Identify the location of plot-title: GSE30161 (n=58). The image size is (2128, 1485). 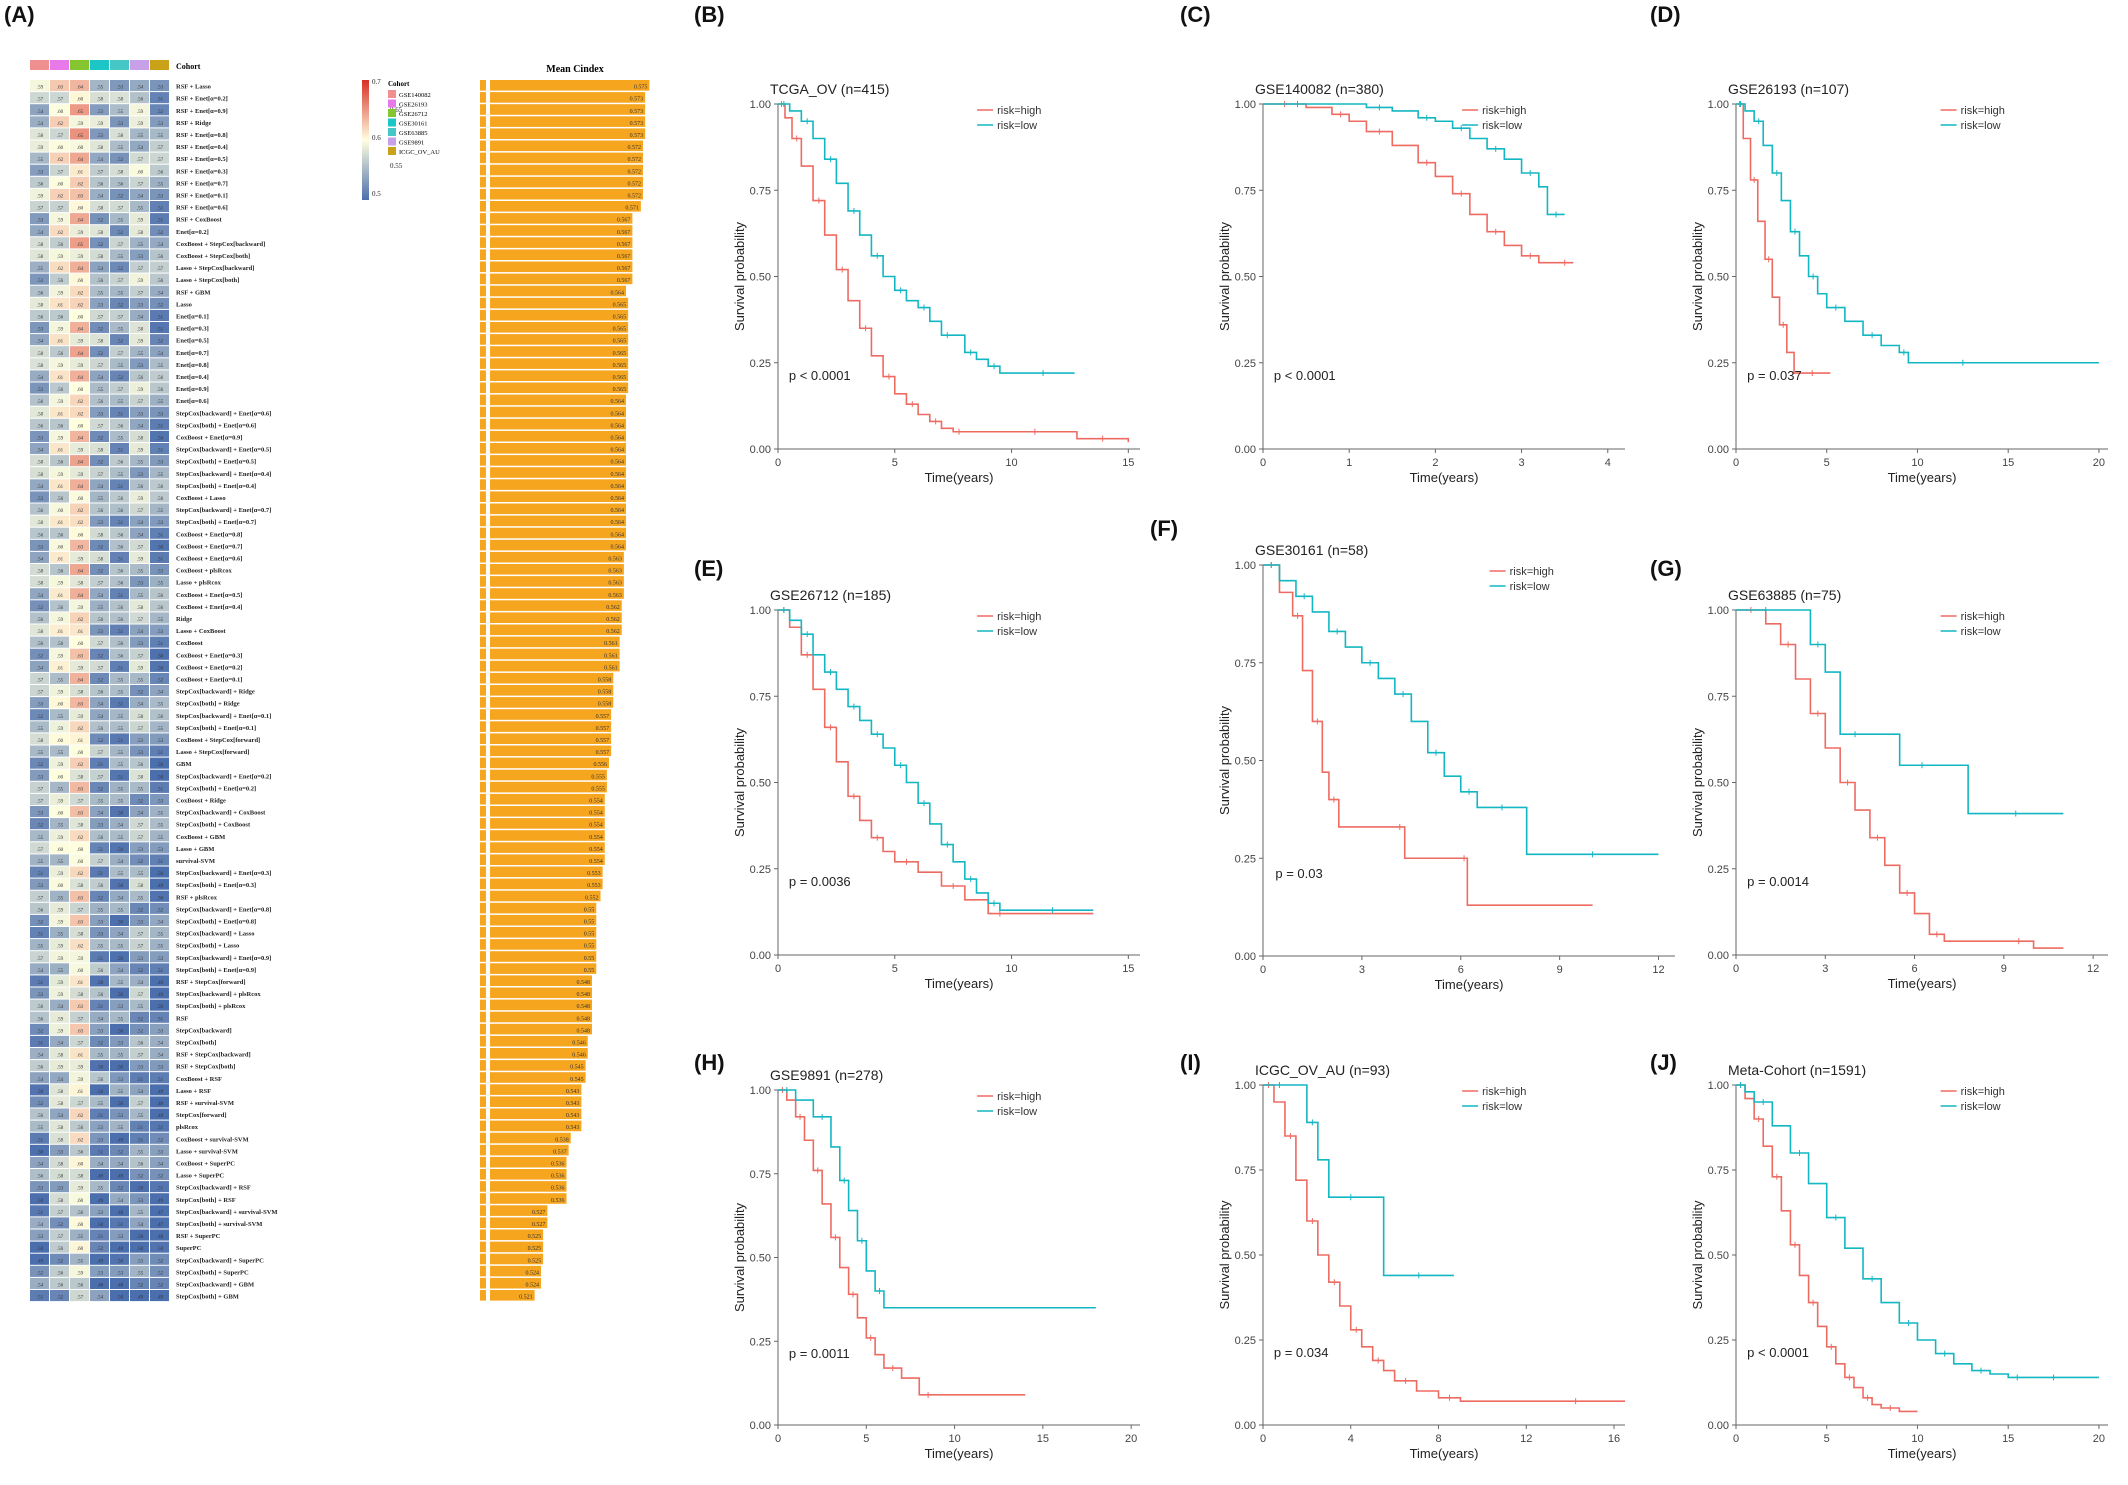
(1311, 550).